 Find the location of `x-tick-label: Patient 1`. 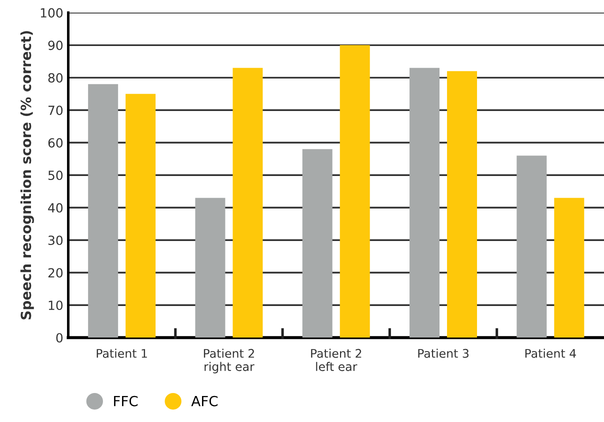

x-tick-label: Patient 1 is located at coordinates (121, 353).